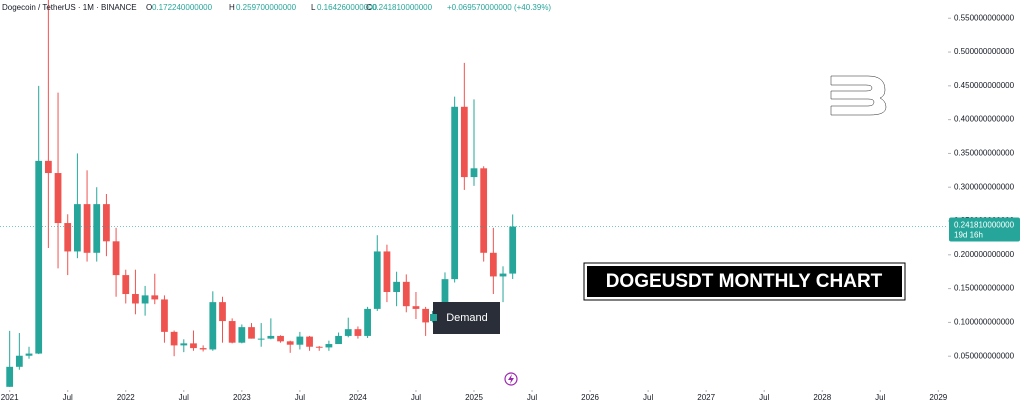 This screenshot has height=405, width=1024. I want to click on event-icon, so click(511, 379).